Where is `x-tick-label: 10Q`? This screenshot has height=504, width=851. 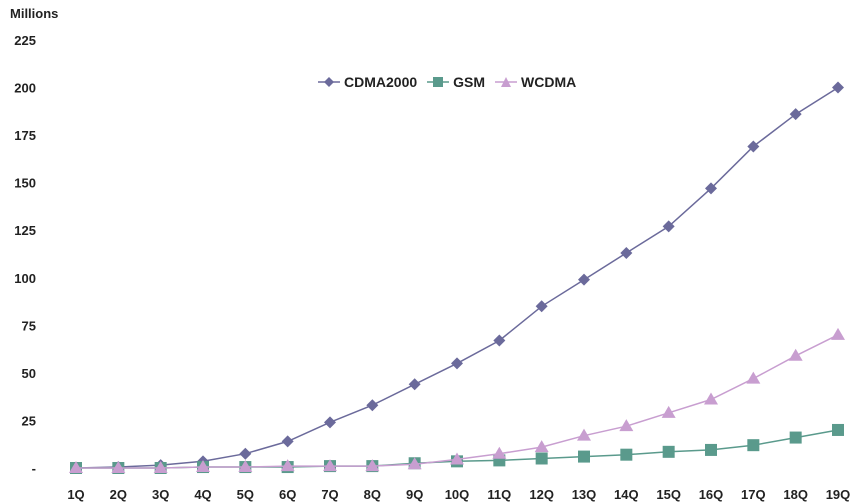
x-tick-label: 10Q is located at coordinates (457, 494).